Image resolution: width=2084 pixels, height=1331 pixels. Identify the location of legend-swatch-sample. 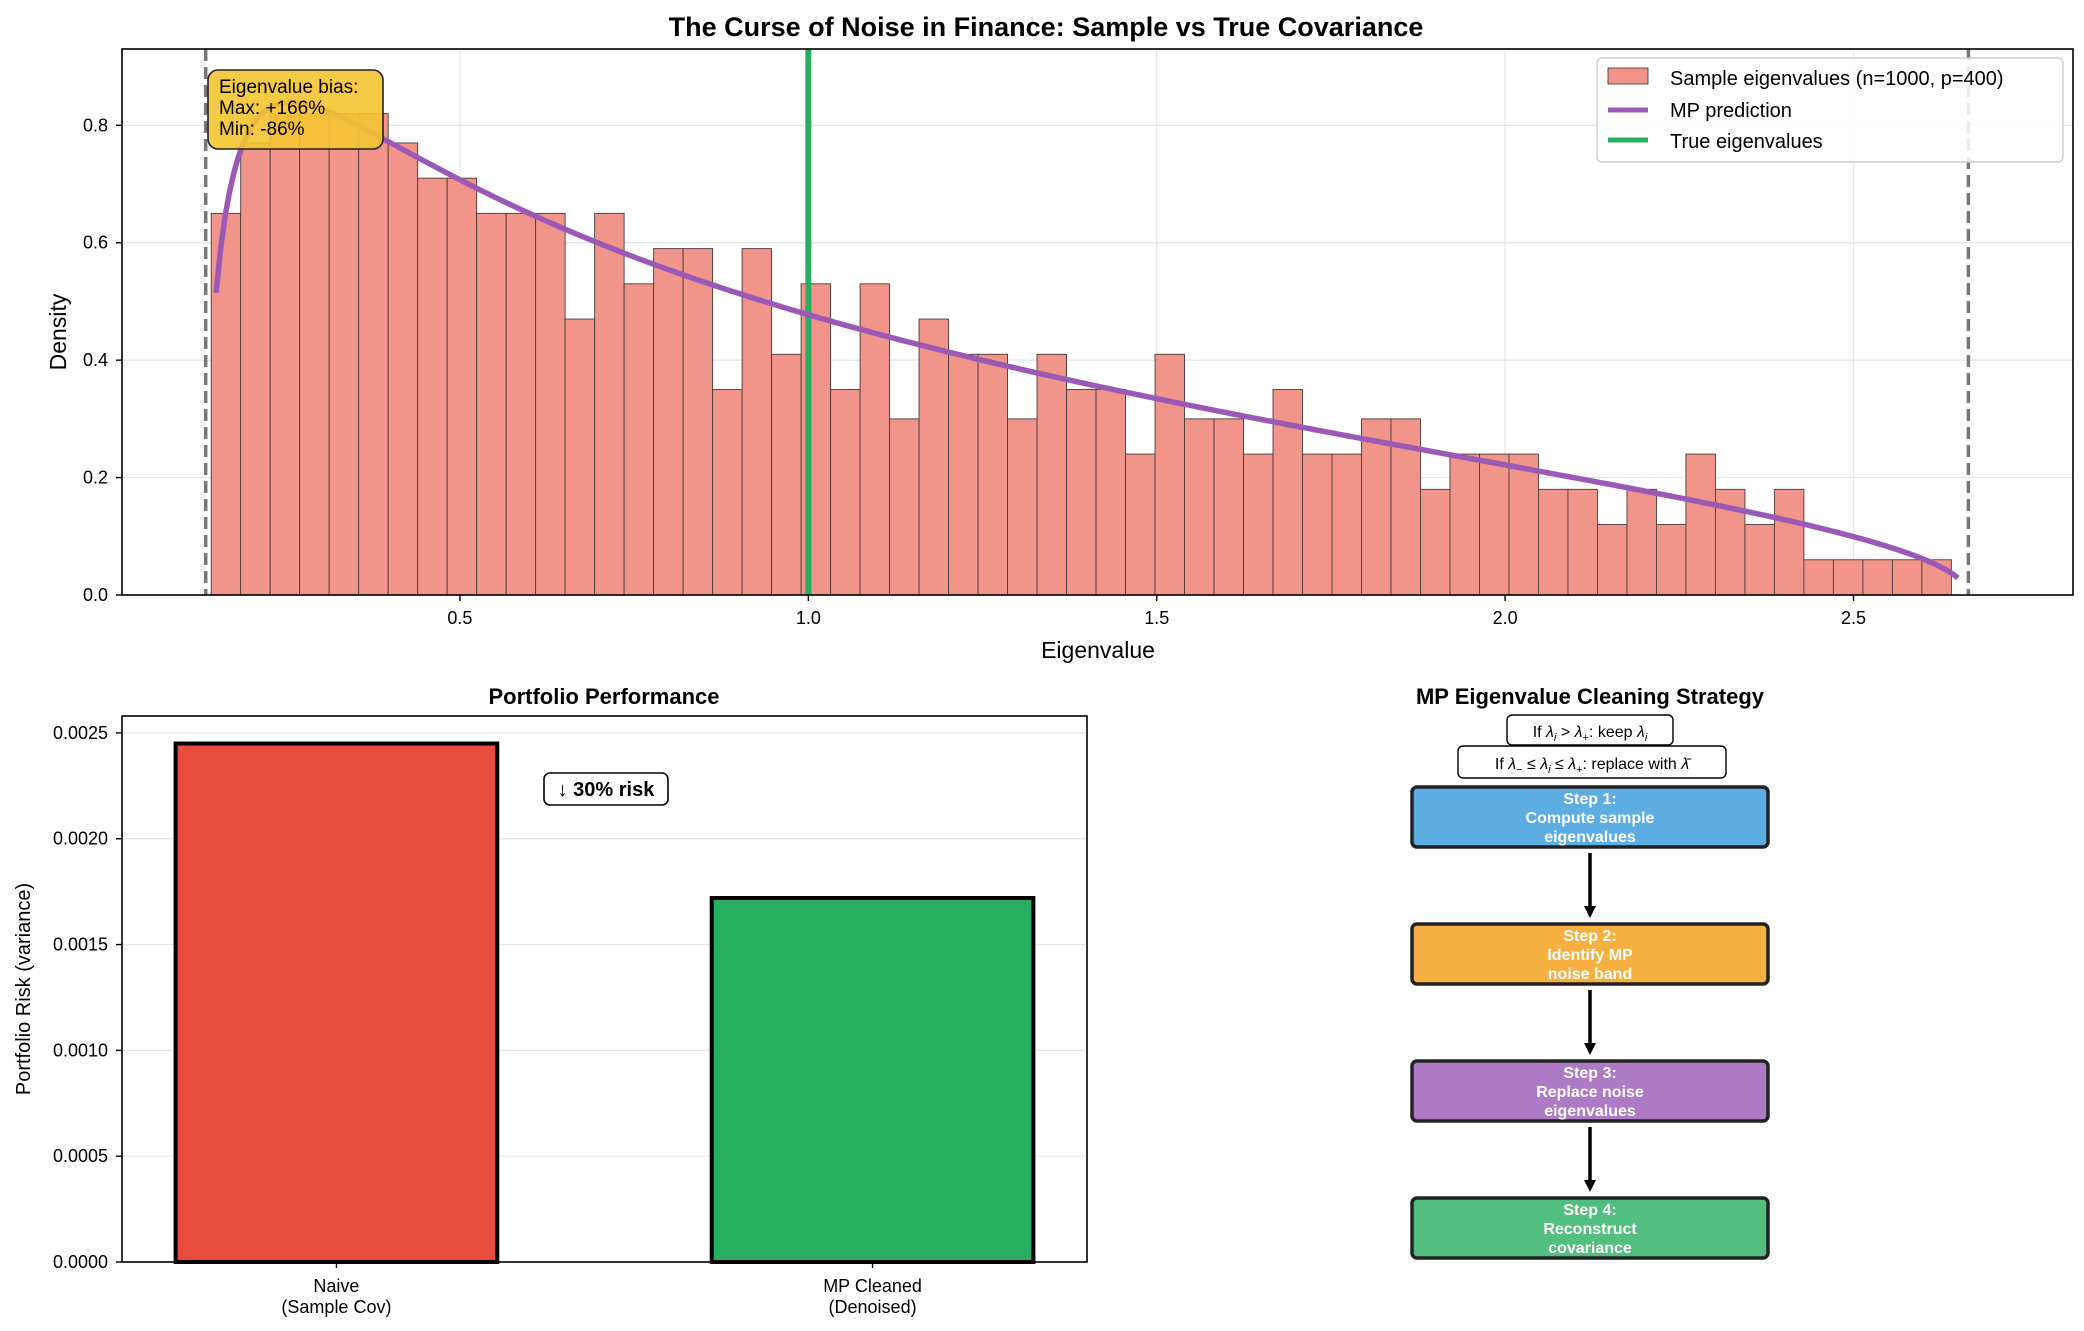
(1628, 76).